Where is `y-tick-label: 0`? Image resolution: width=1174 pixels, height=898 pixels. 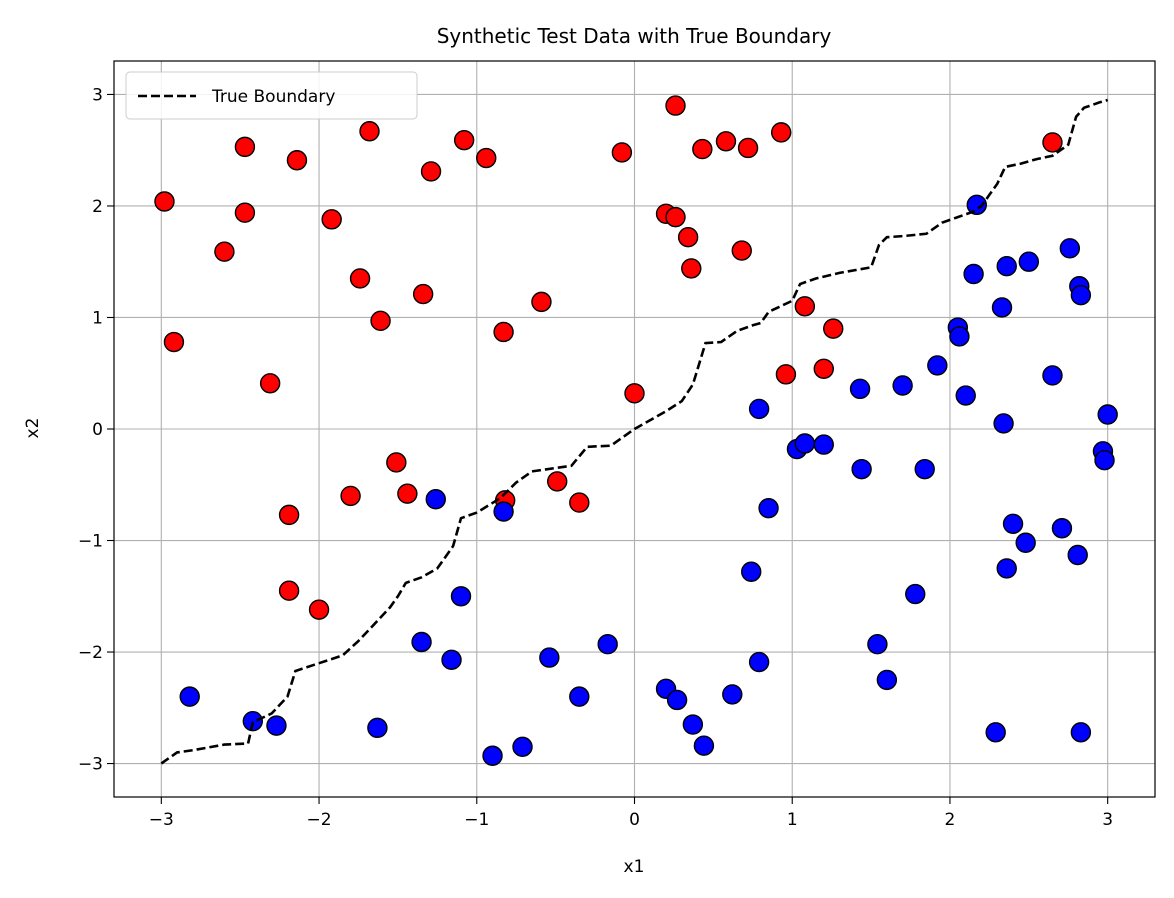
y-tick-label: 0 is located at coordinates (97, 430).